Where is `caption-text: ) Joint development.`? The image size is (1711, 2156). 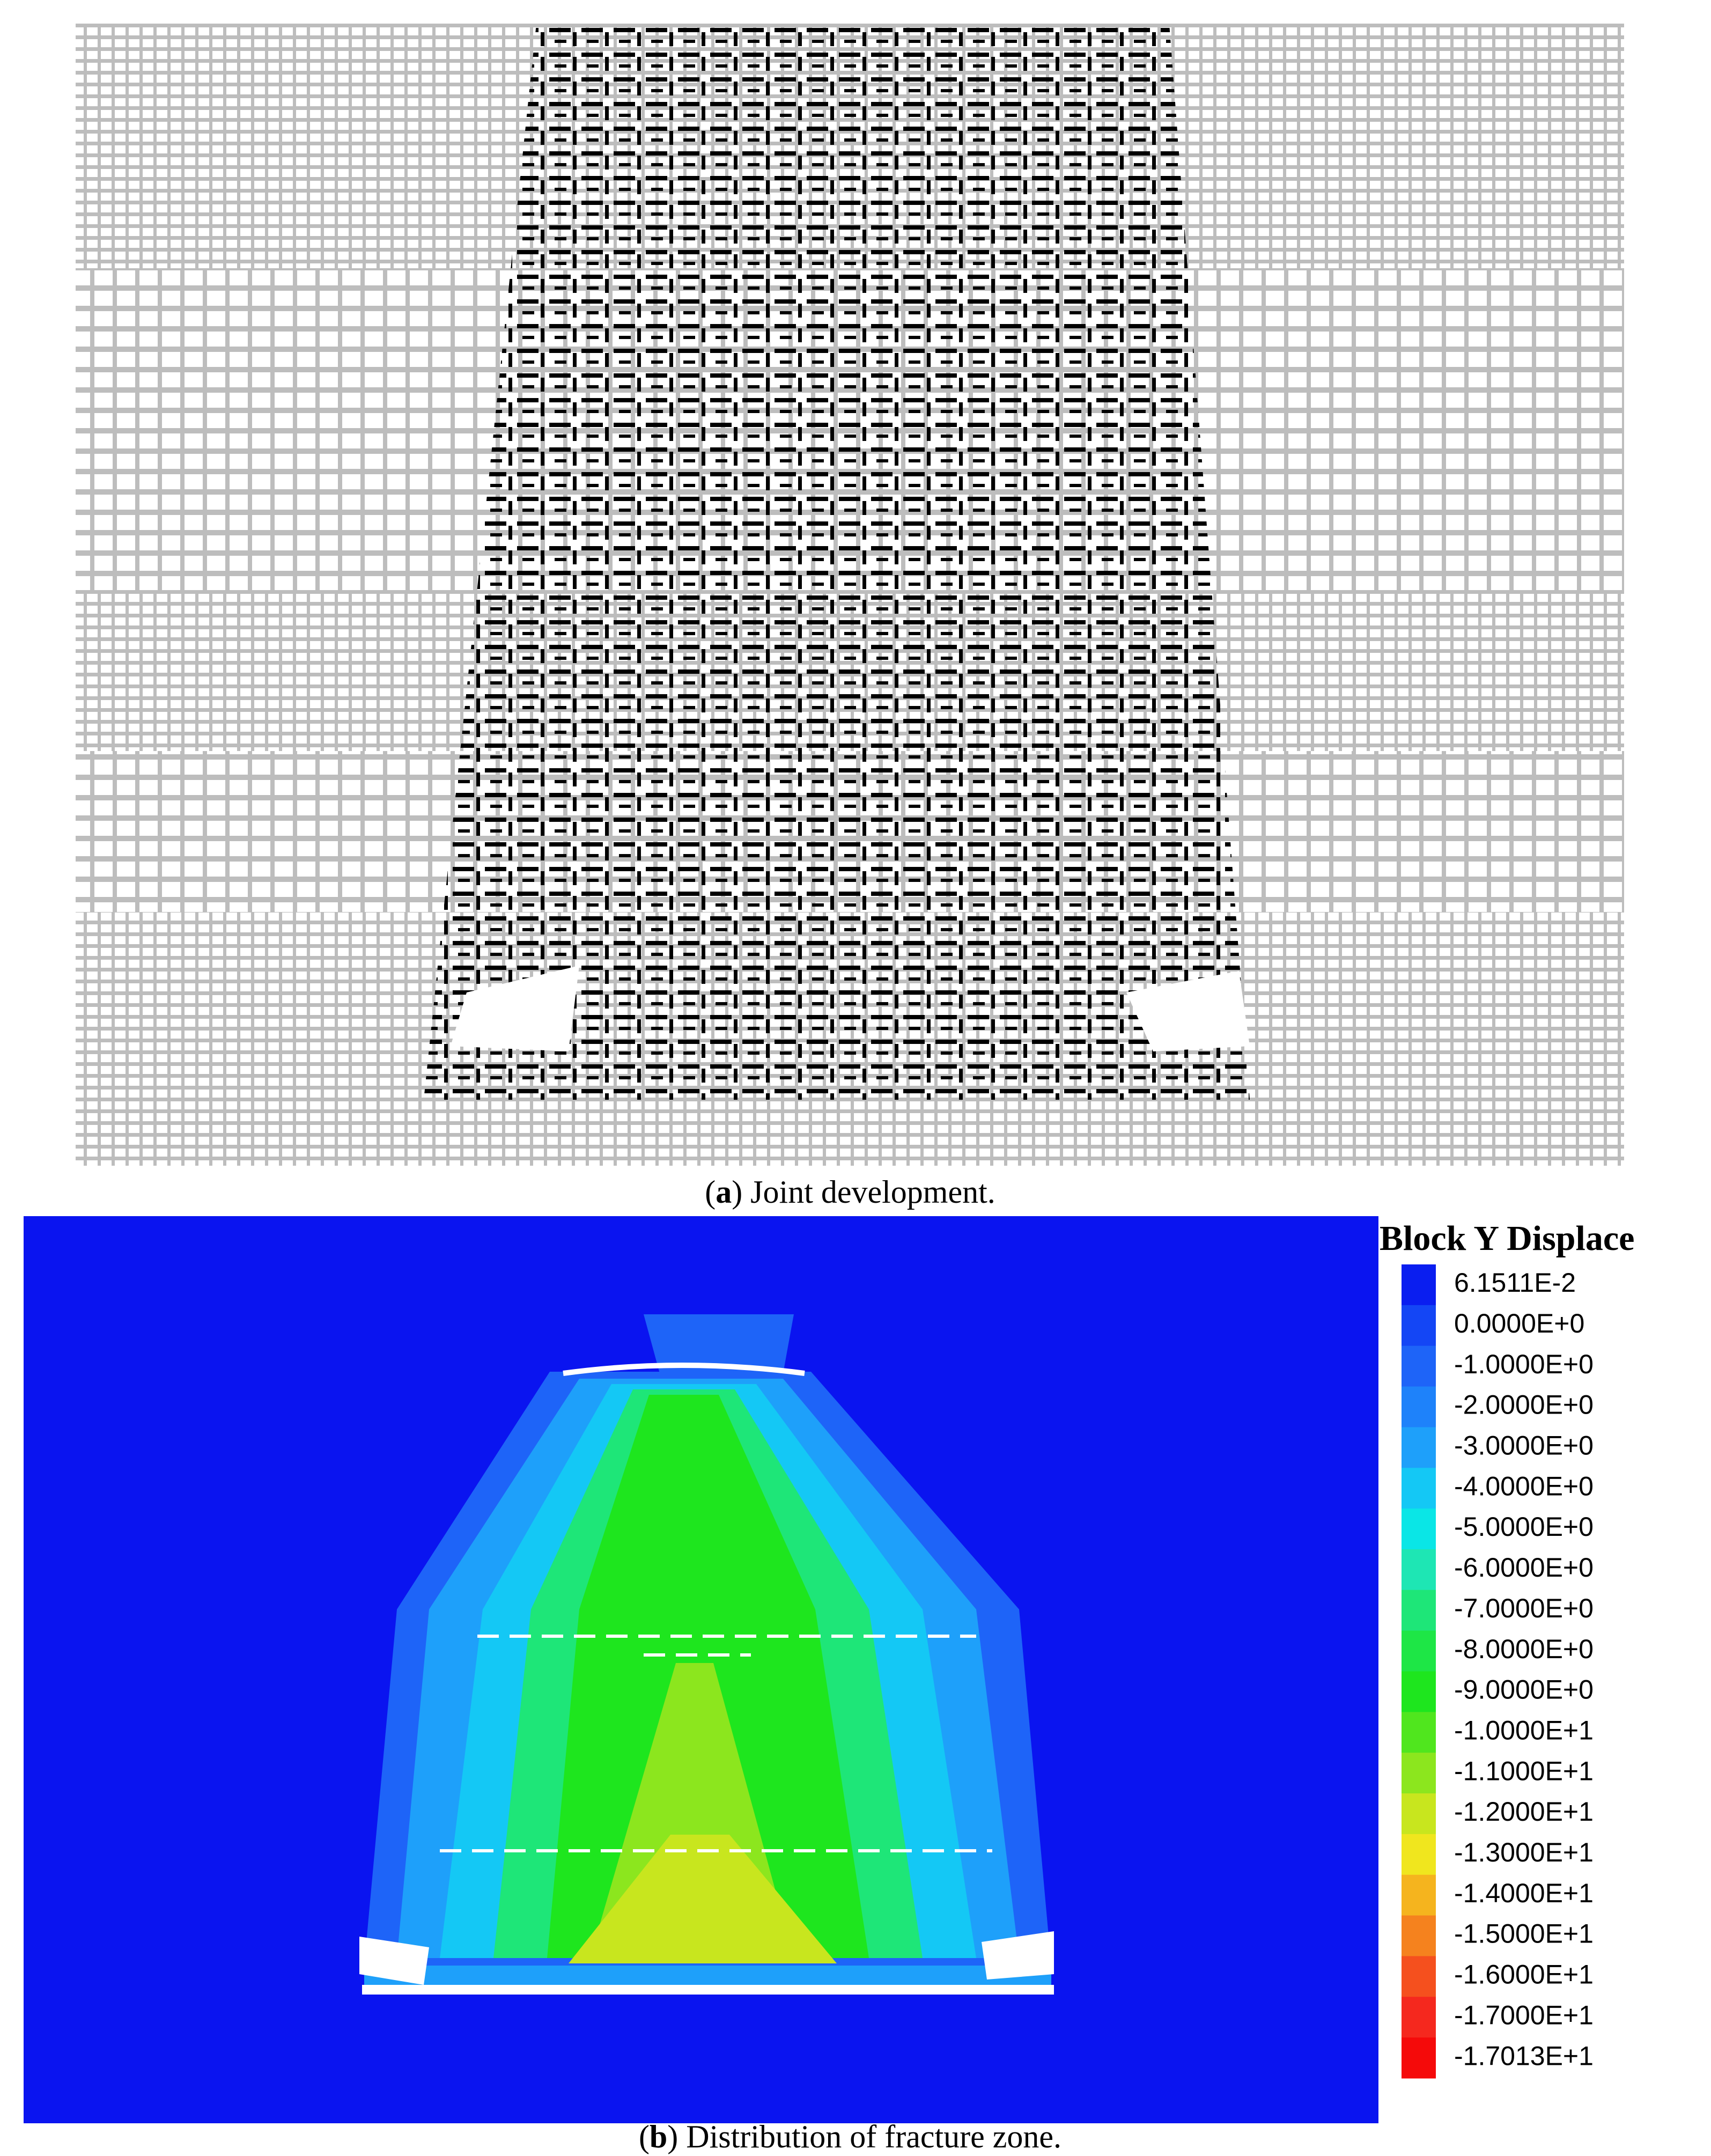
caption-text: ) Joint development. is located at coordinates (863, 1192).